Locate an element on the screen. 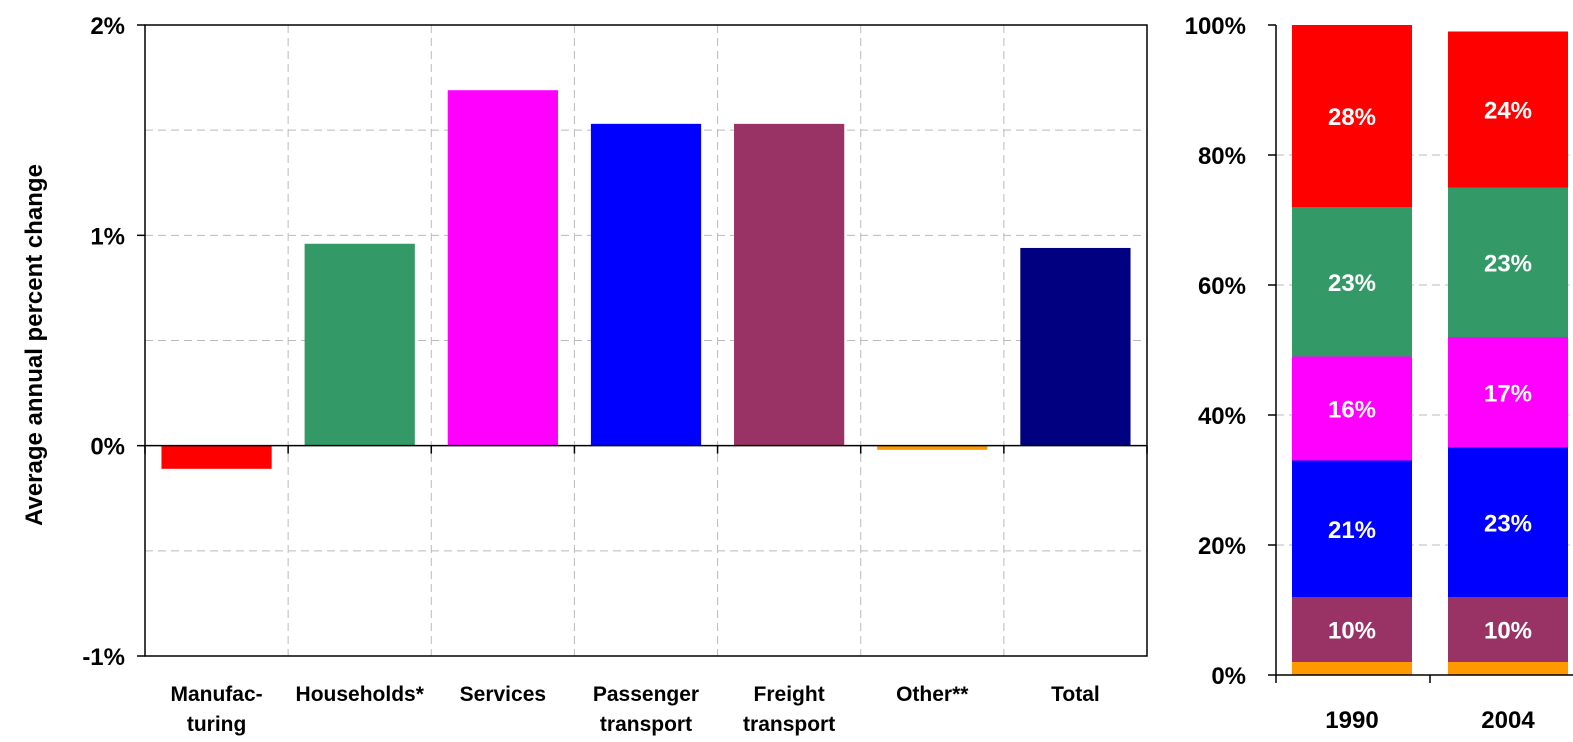 This screenshot has height=742, width=1573. segment-label: 24% is located at coordinates (1508, 111).